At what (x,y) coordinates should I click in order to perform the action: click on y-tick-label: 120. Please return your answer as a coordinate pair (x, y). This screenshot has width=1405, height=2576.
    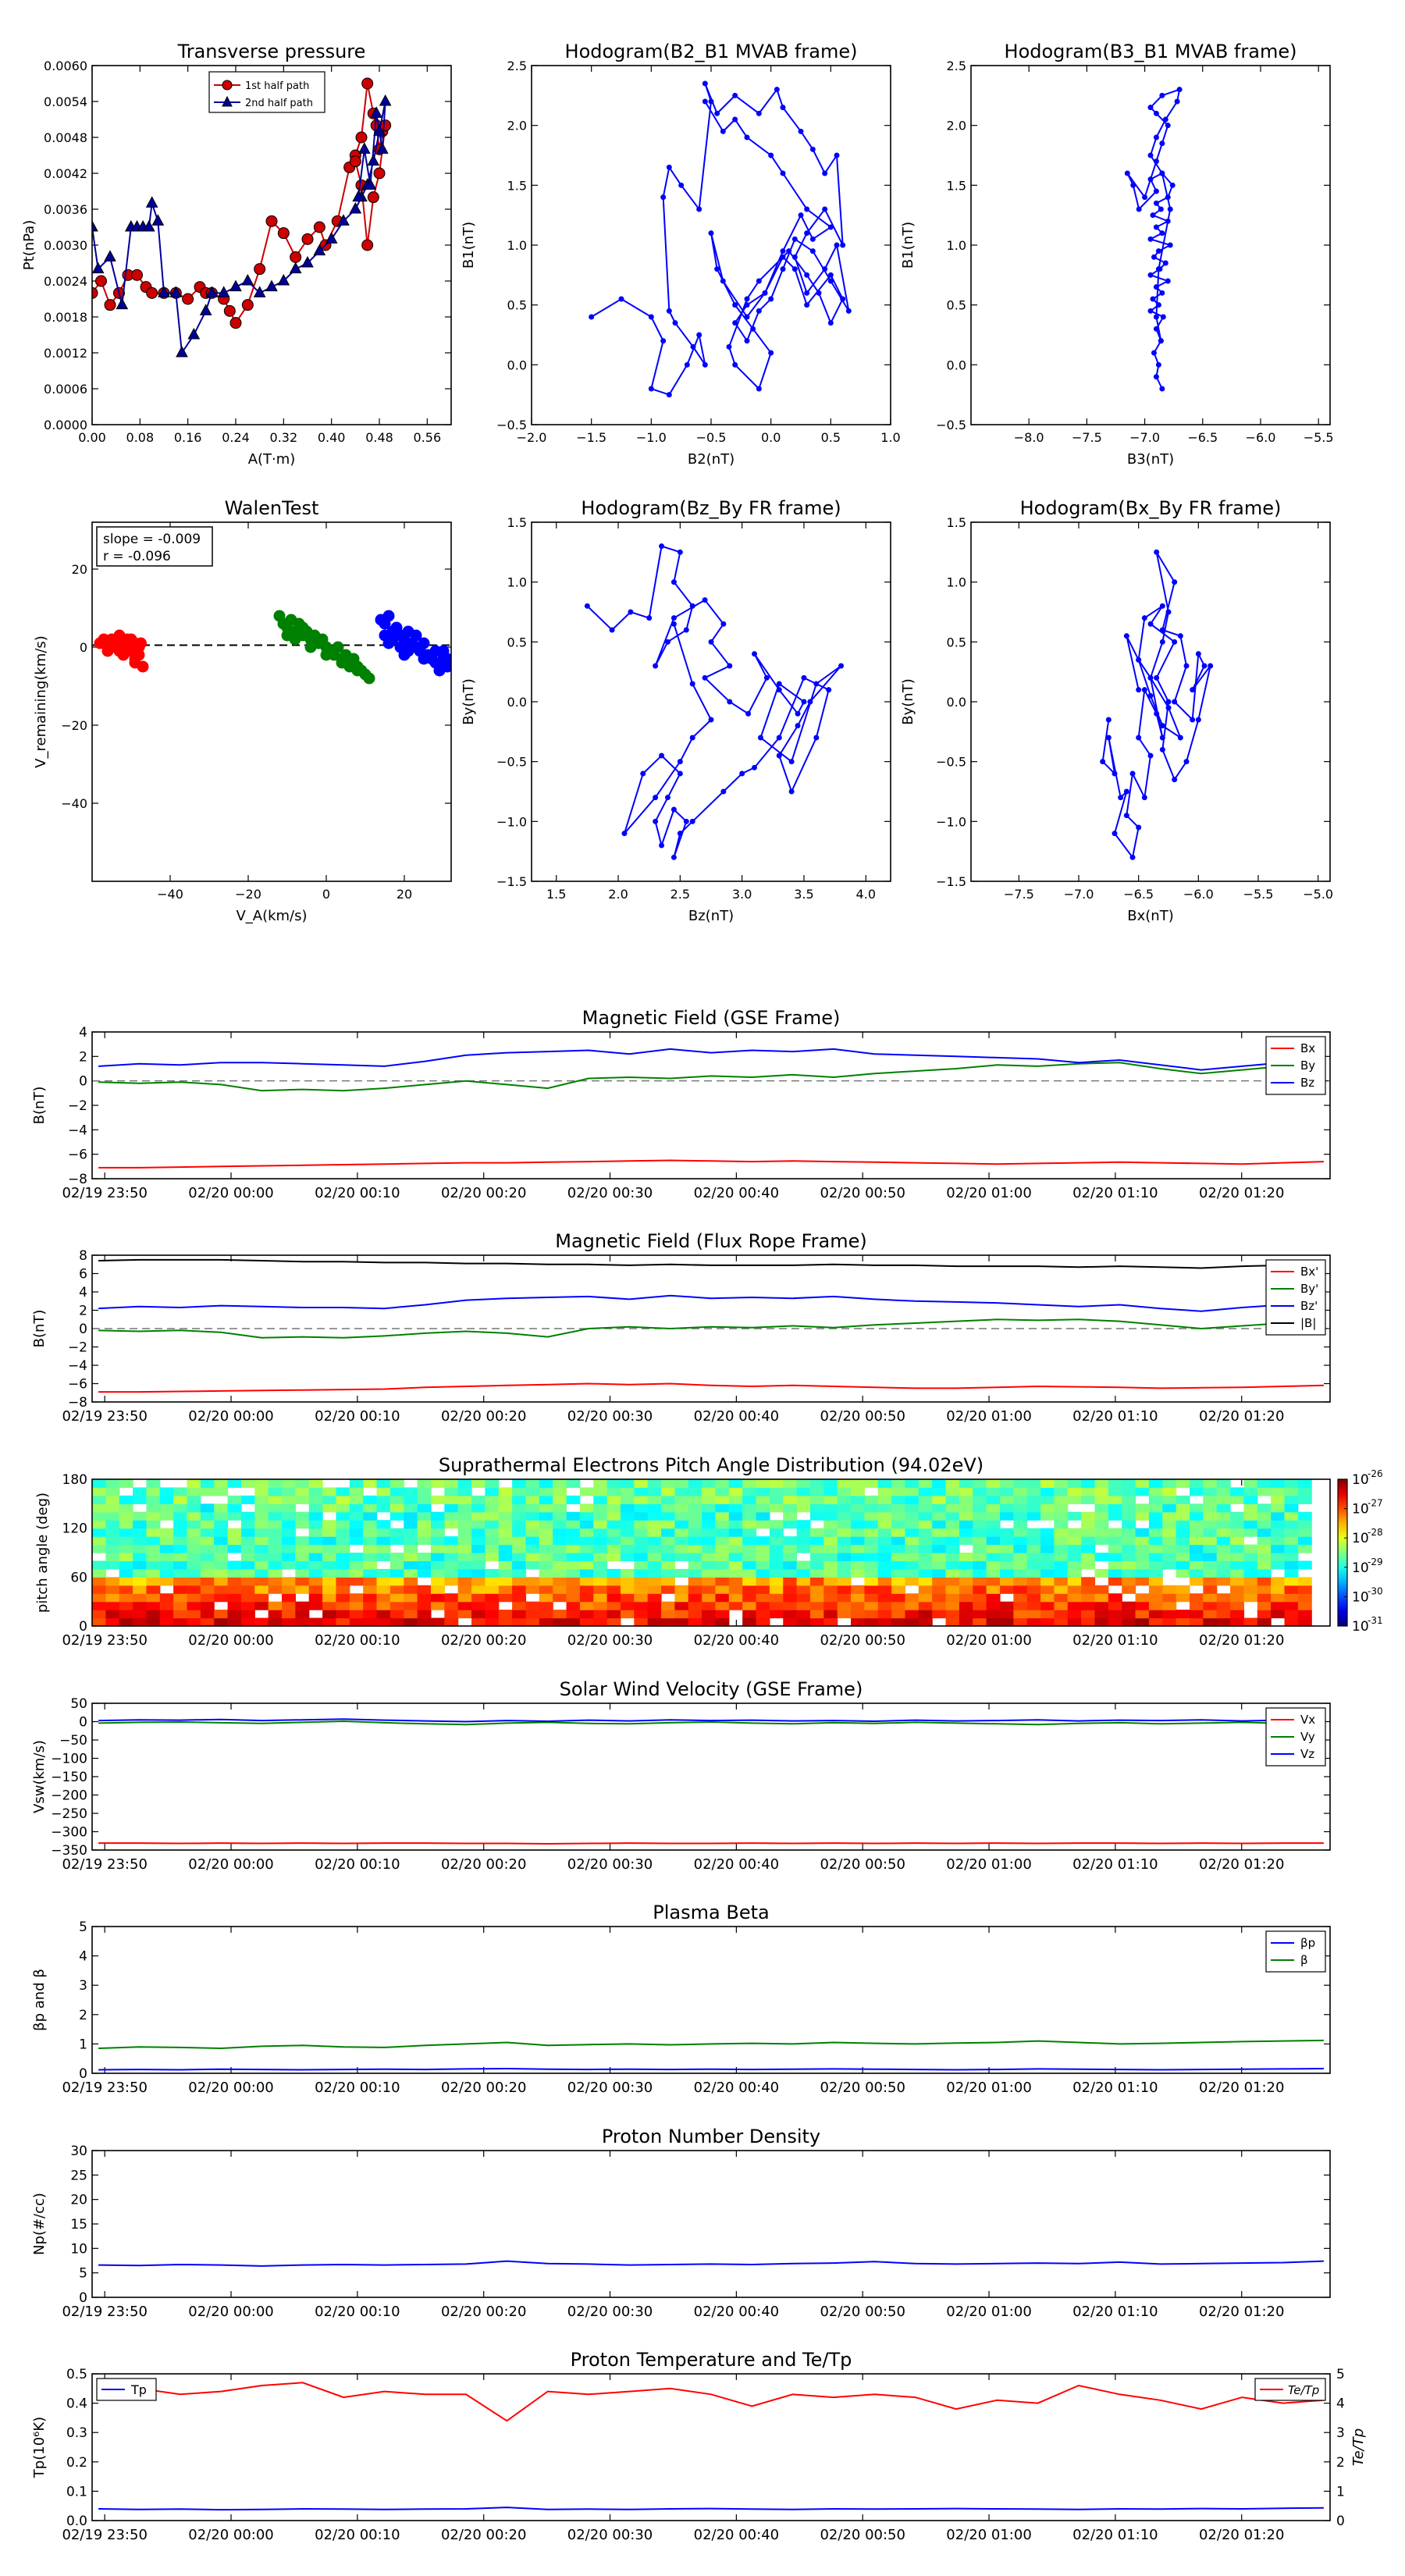
    Looking at the image, I should click on (74, 1529).